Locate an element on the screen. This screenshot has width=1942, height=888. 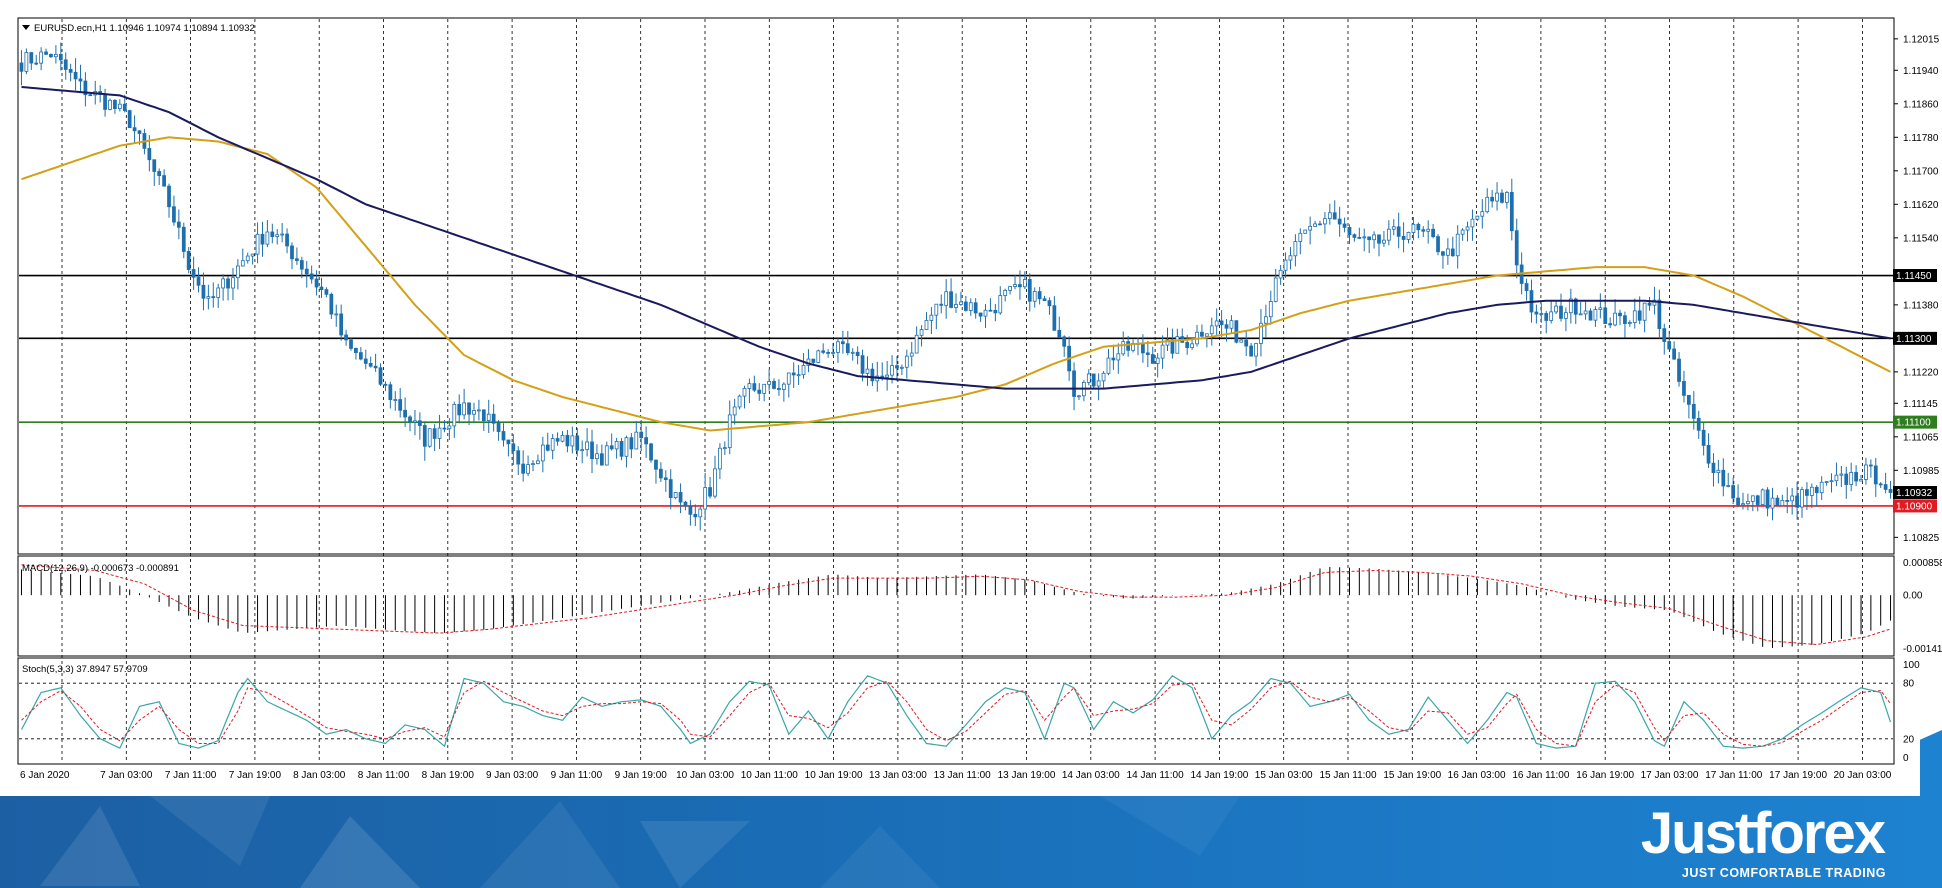
time-tick-label: 20 Jan 03:00 is located at coordinates (1862, 775).